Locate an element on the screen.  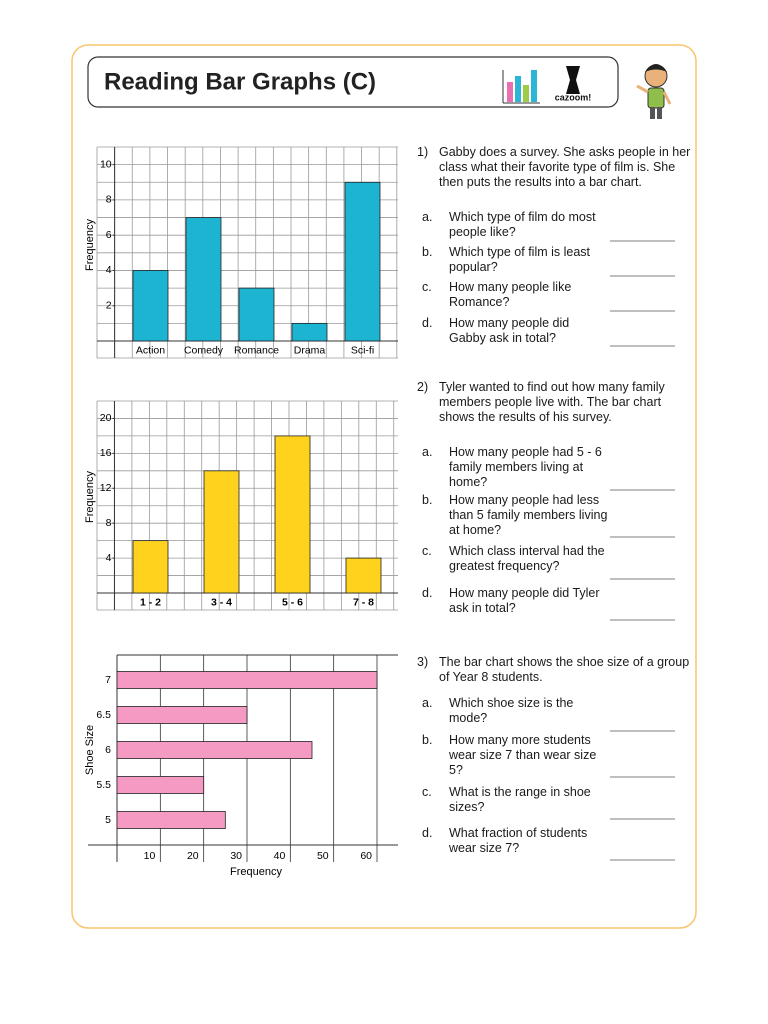
x-tick-label: Sci-fi is located at coordinates (362, 350).